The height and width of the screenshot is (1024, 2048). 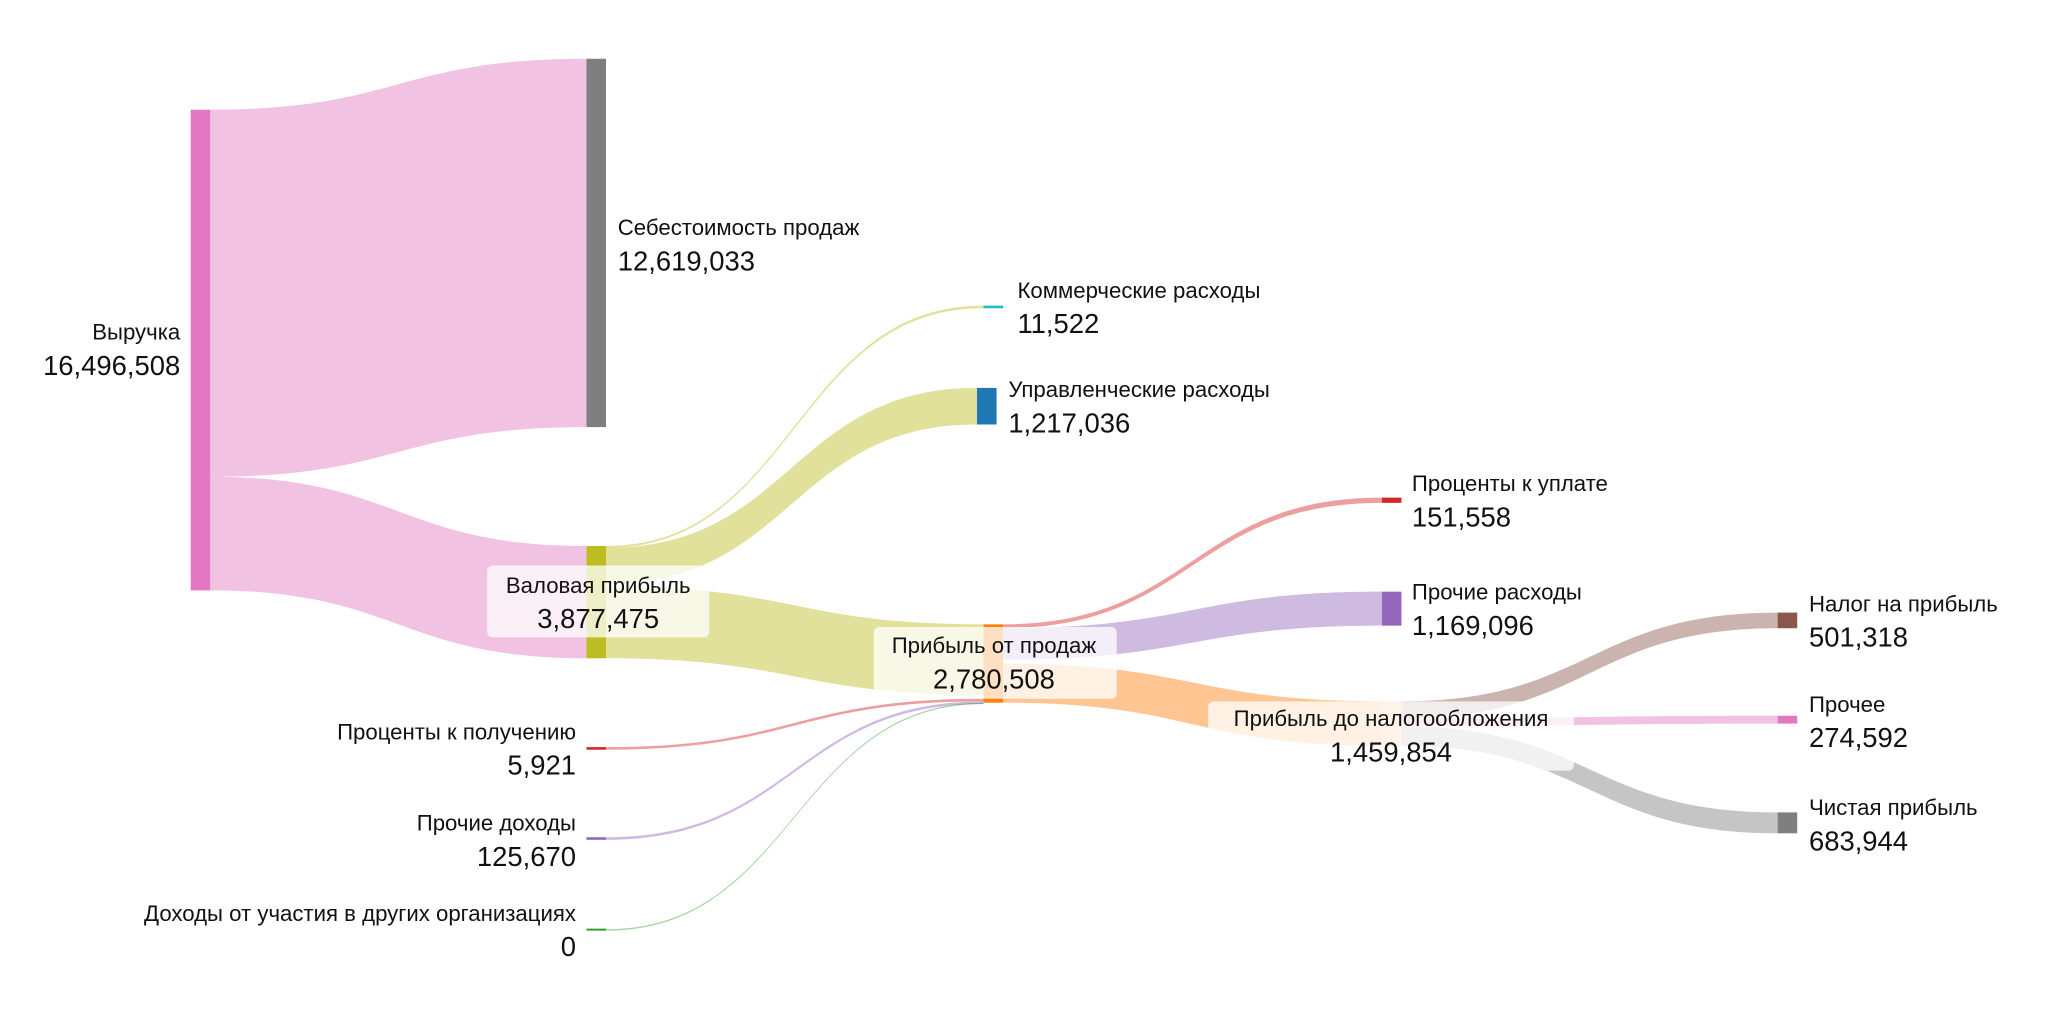 What do you see at coordinates (200, 350) in the screenshot?
I see `node-revenue` at bounding box center [200, 350].